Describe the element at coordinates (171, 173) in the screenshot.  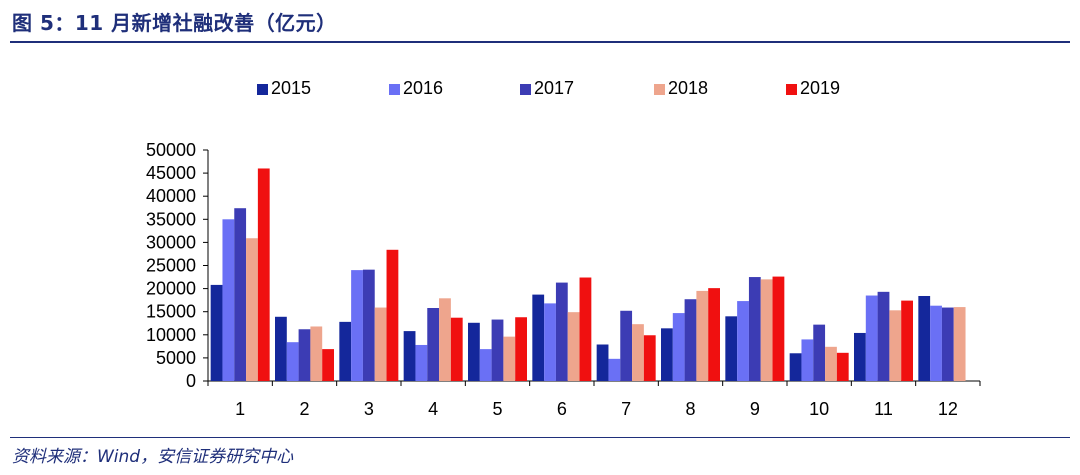
I see `y-tick-label: 45000` at that location.